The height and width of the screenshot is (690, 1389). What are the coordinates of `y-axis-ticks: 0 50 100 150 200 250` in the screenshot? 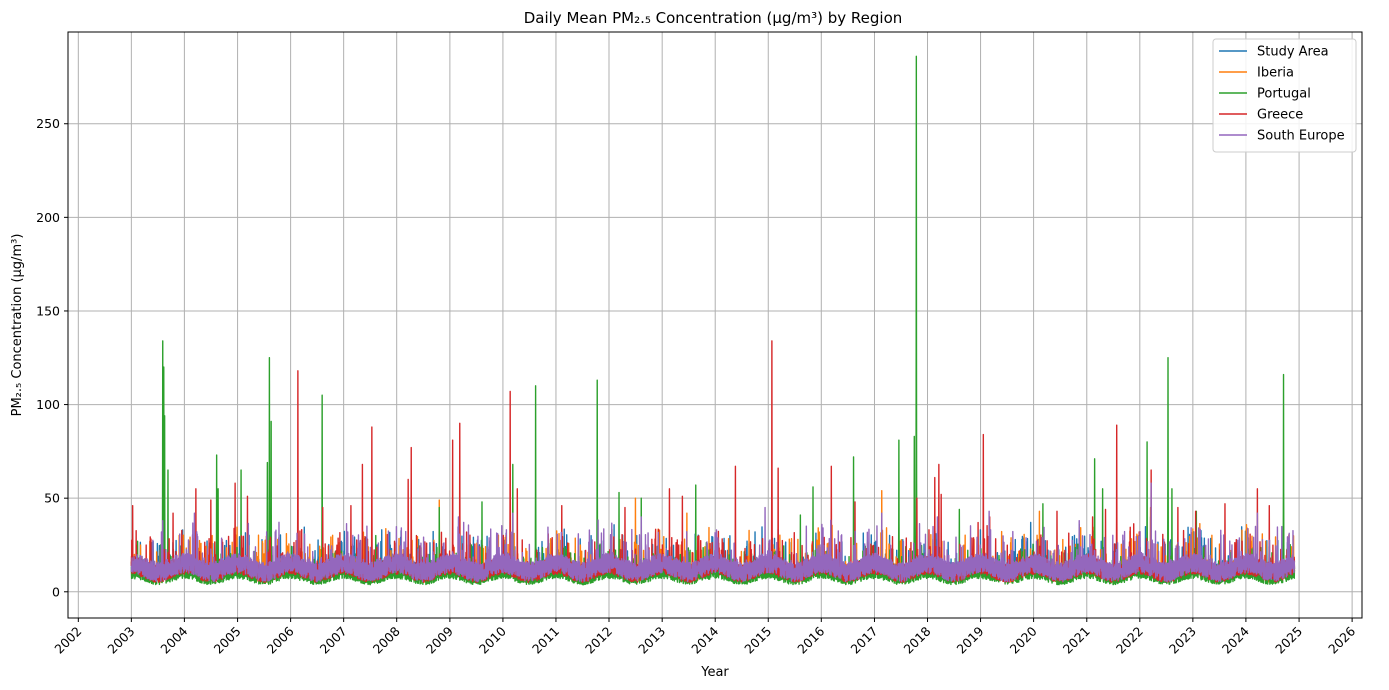 It's located at (52, 357).